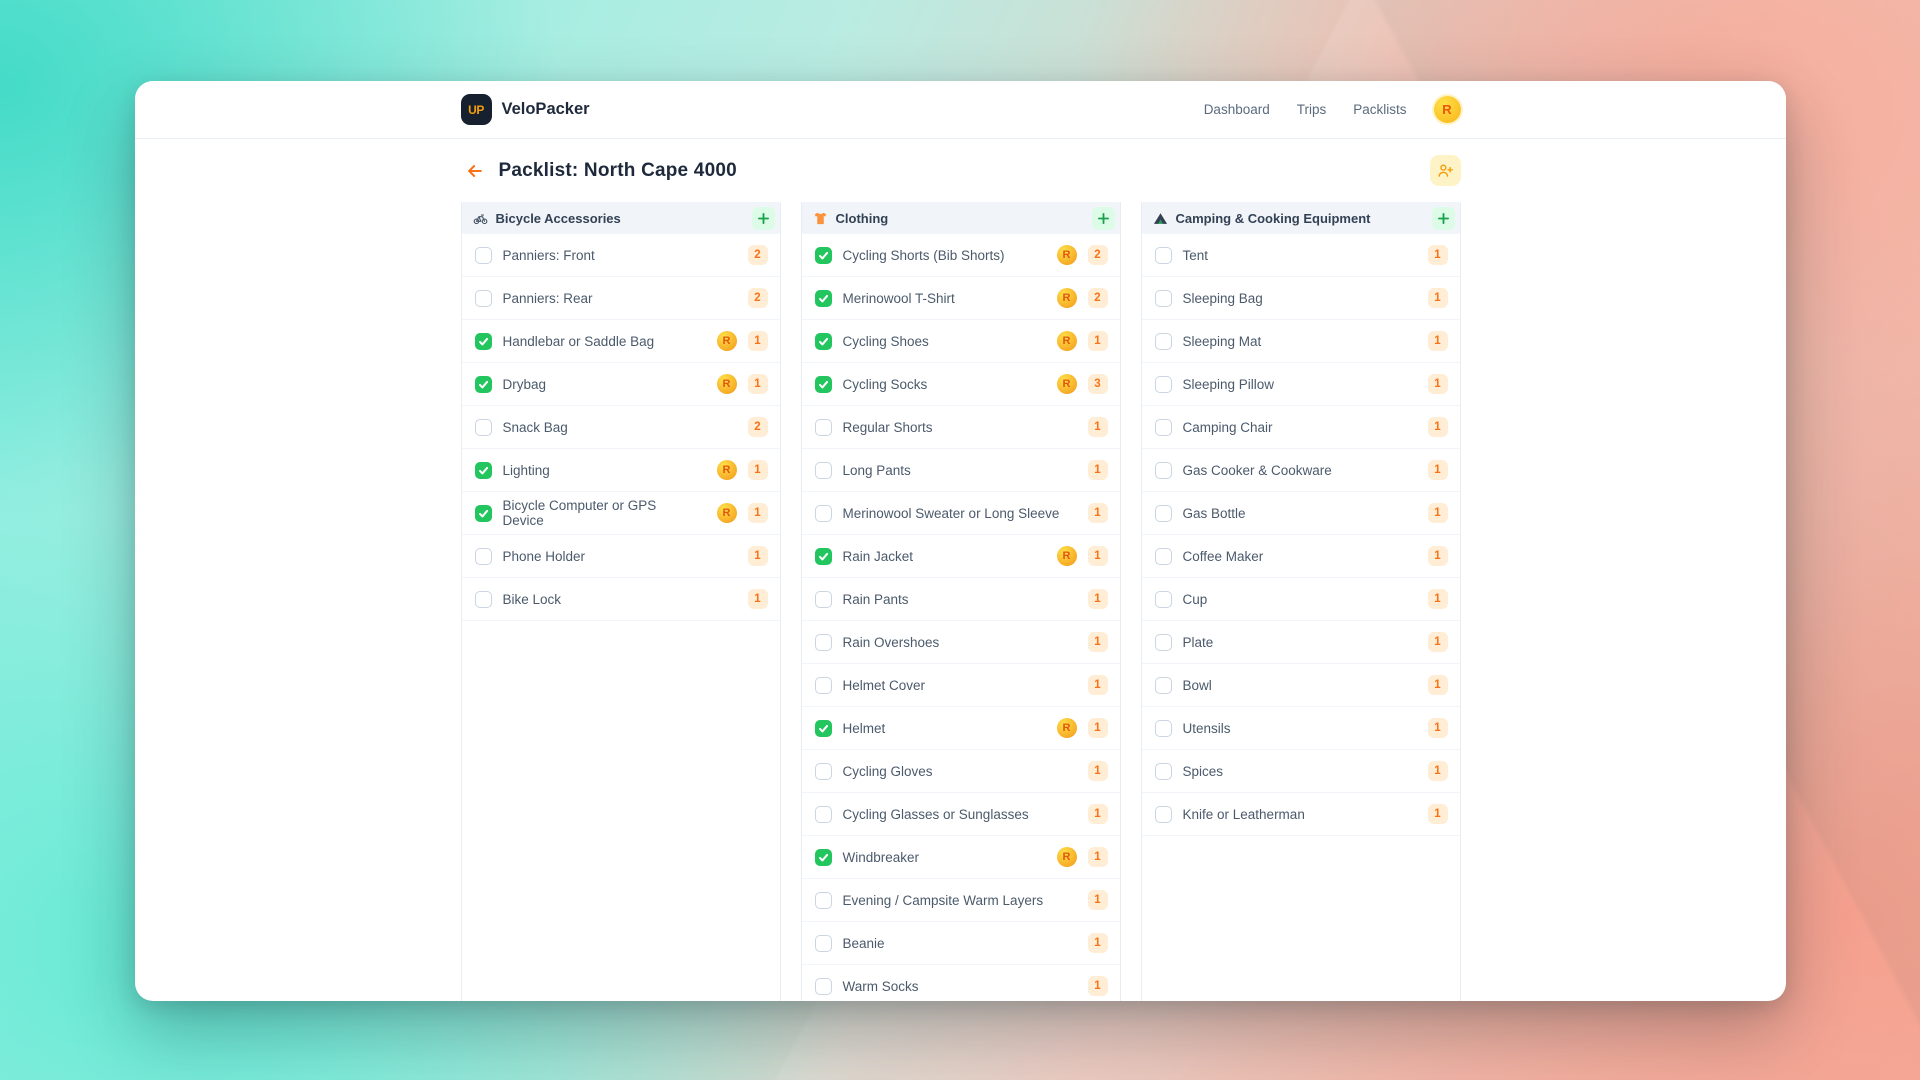  Describe the element at coordinates (960, 427) in the screenshot. I see `list-item: Regular Shorts 1` at that location.